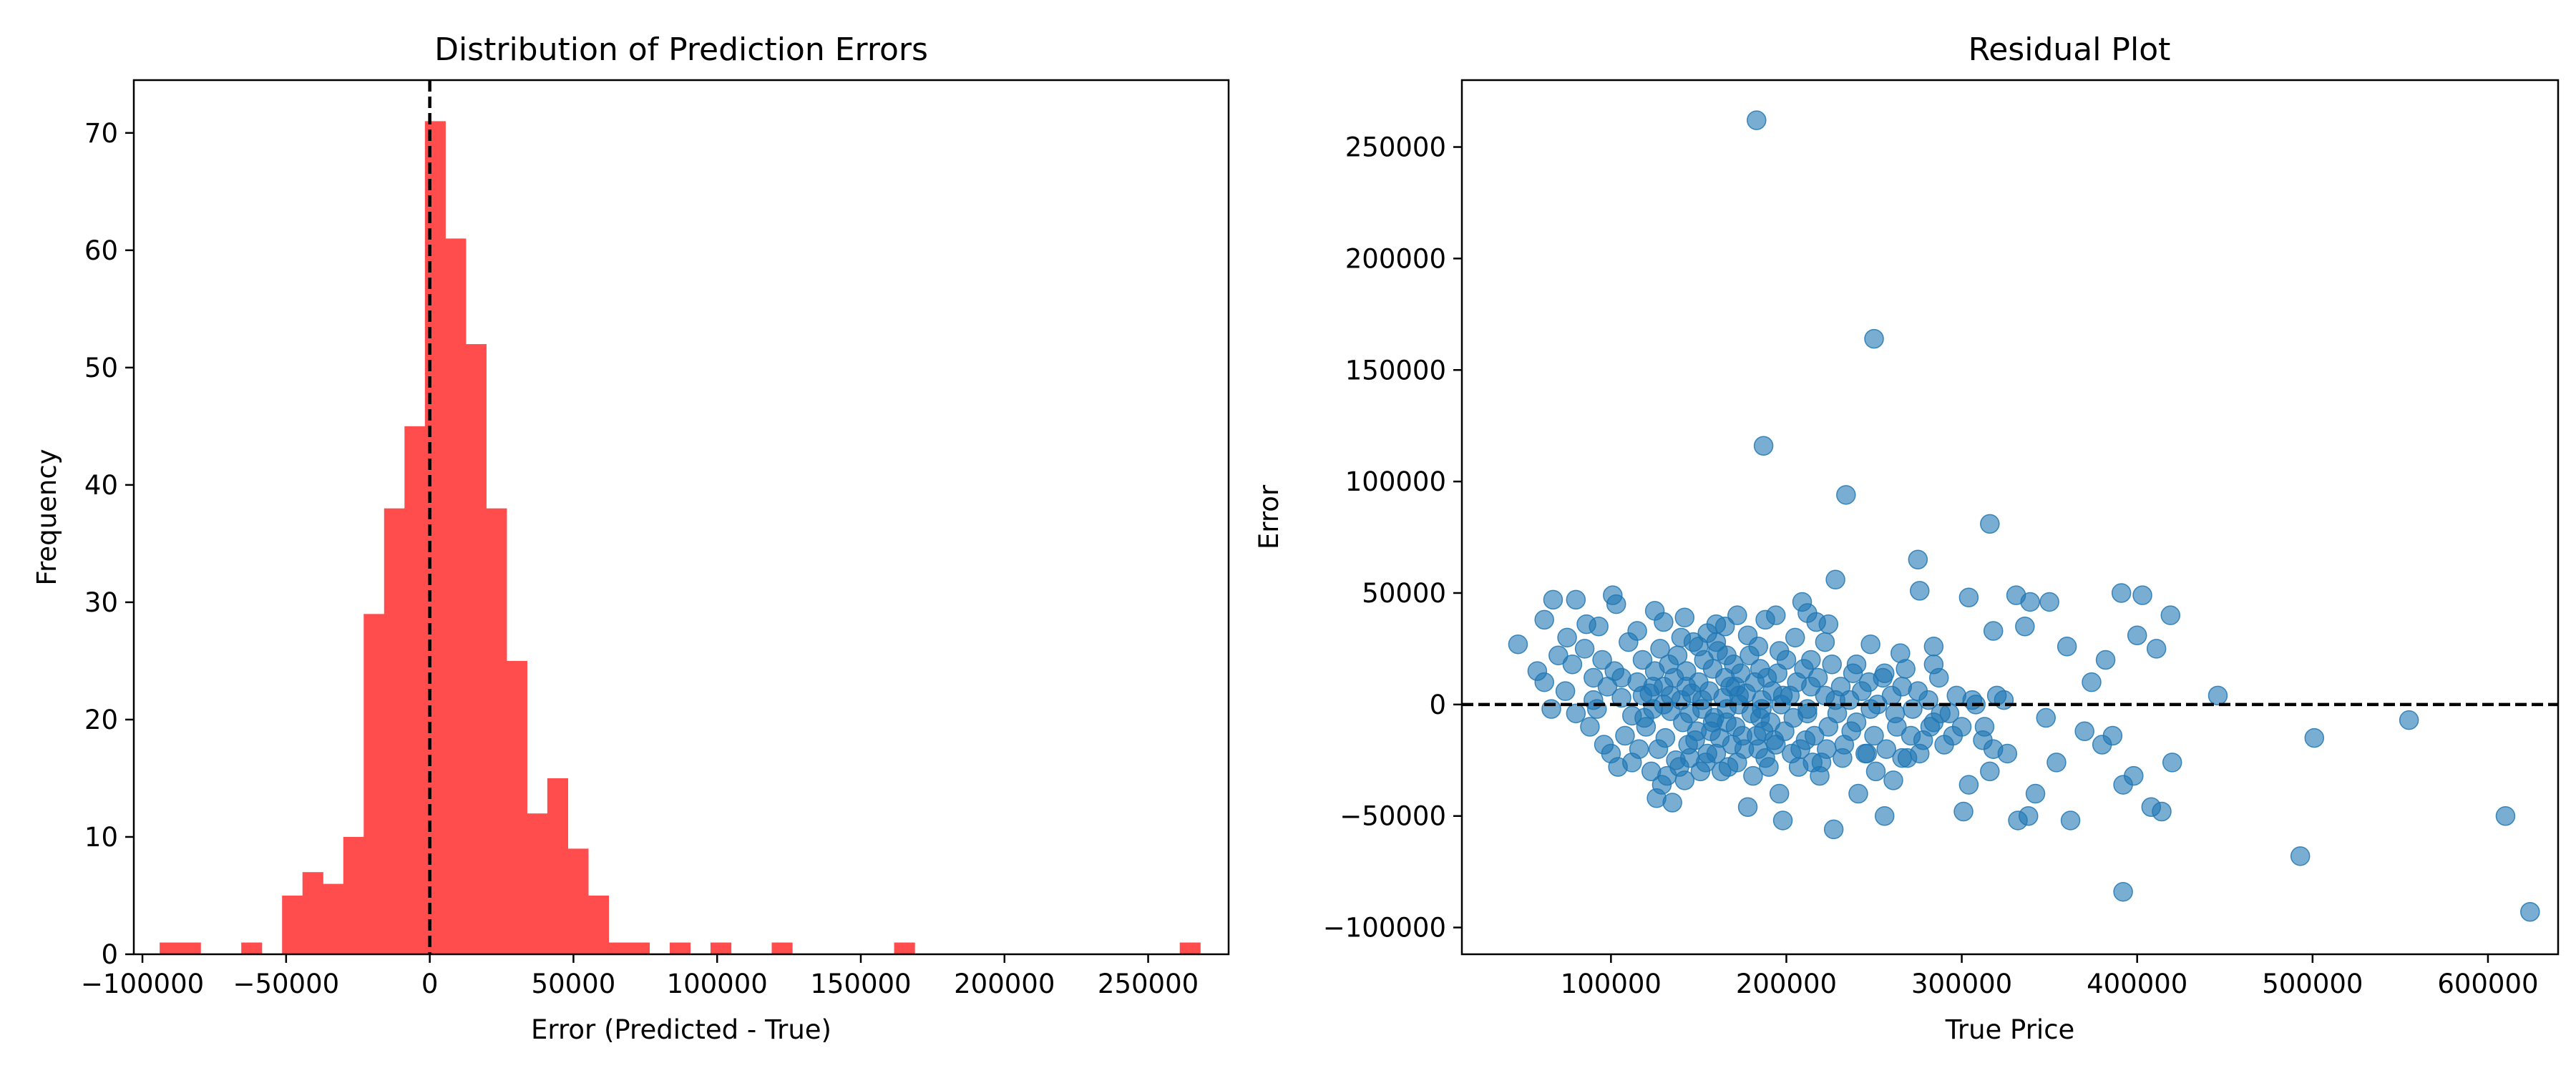  What do you see at coordinates (2069, 49) in the screenshot?
I see `residual-title: Residual Plot` at bounding box center [2069, 49].